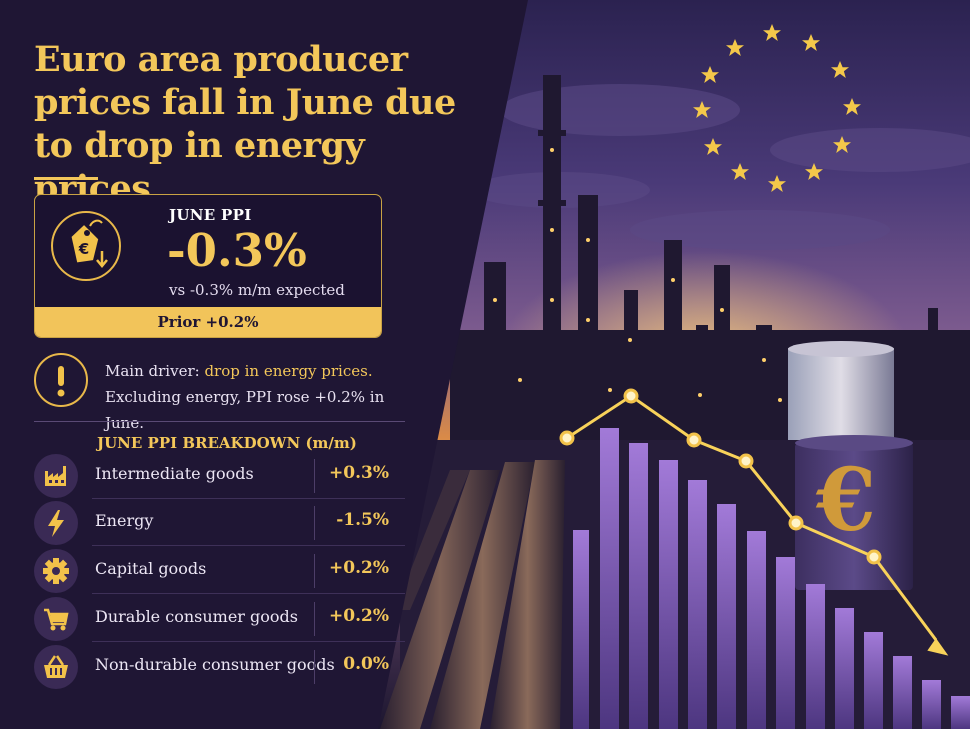 This screenshot has height=729, width=970. What do you see at coordinates (56, 619) in the screenshot?
I see `shopping-cart-icon` at bounding box center [56, 619].